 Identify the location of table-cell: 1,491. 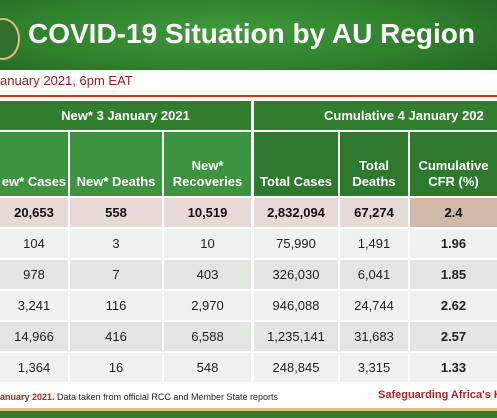
(374, 243).